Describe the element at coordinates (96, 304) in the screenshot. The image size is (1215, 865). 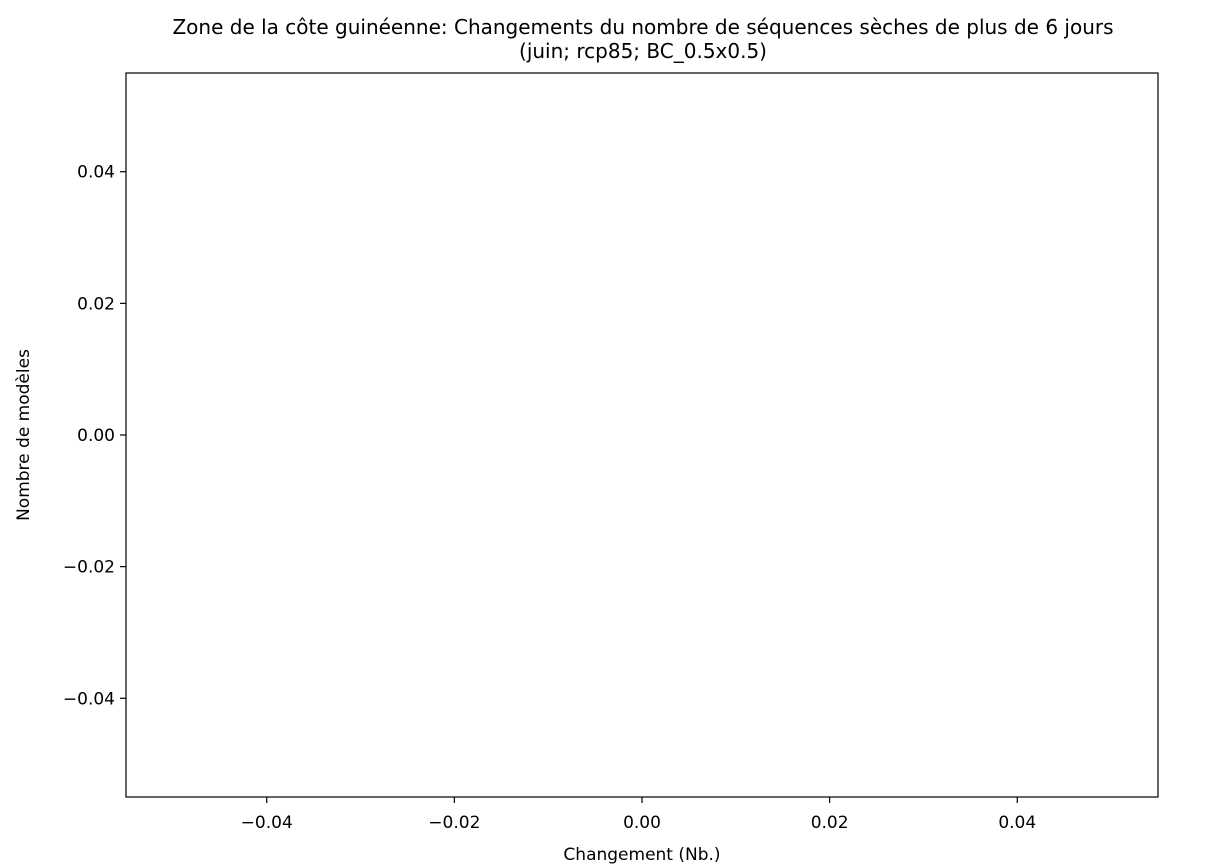
I see `y-tick-label: 0.02` at that location.